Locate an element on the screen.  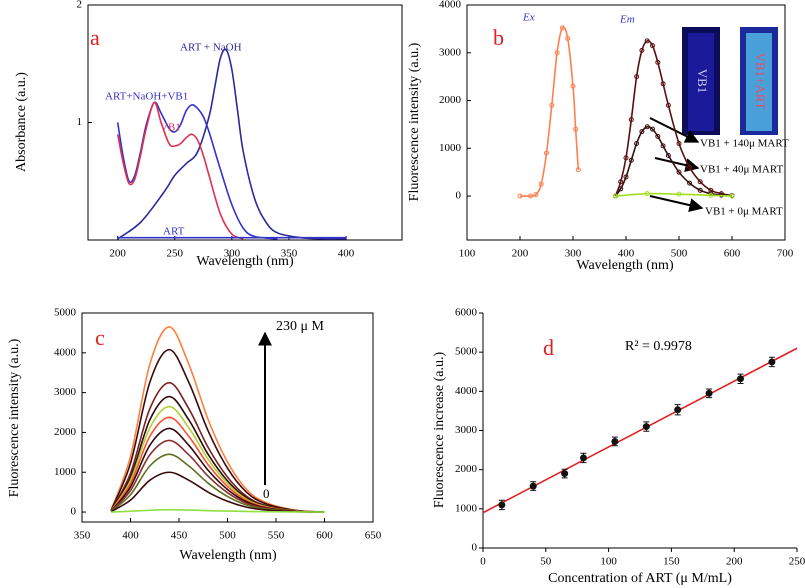
x-tick-label: 550 is located at coordinates (276, 536).